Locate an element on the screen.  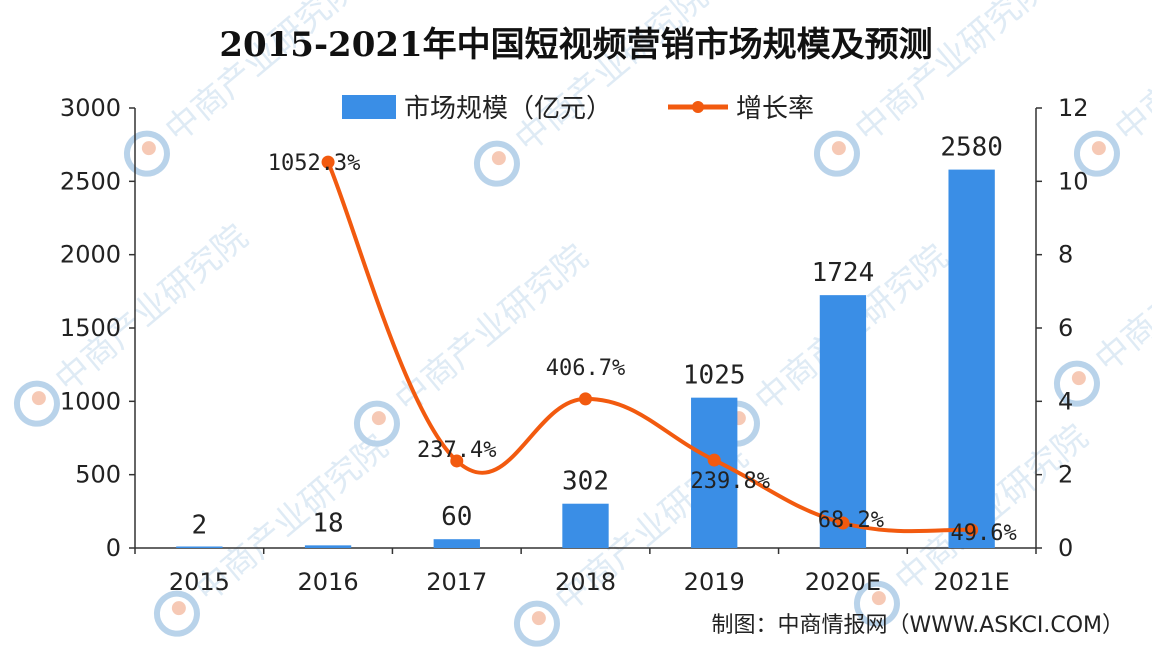
y-right-tick-label: 4 is located at coordinates (1065, 401).